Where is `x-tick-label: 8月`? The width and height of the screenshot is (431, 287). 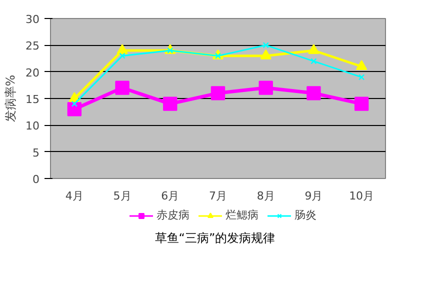
x-tick-label: 8月 is located at coordinates (265, 196).